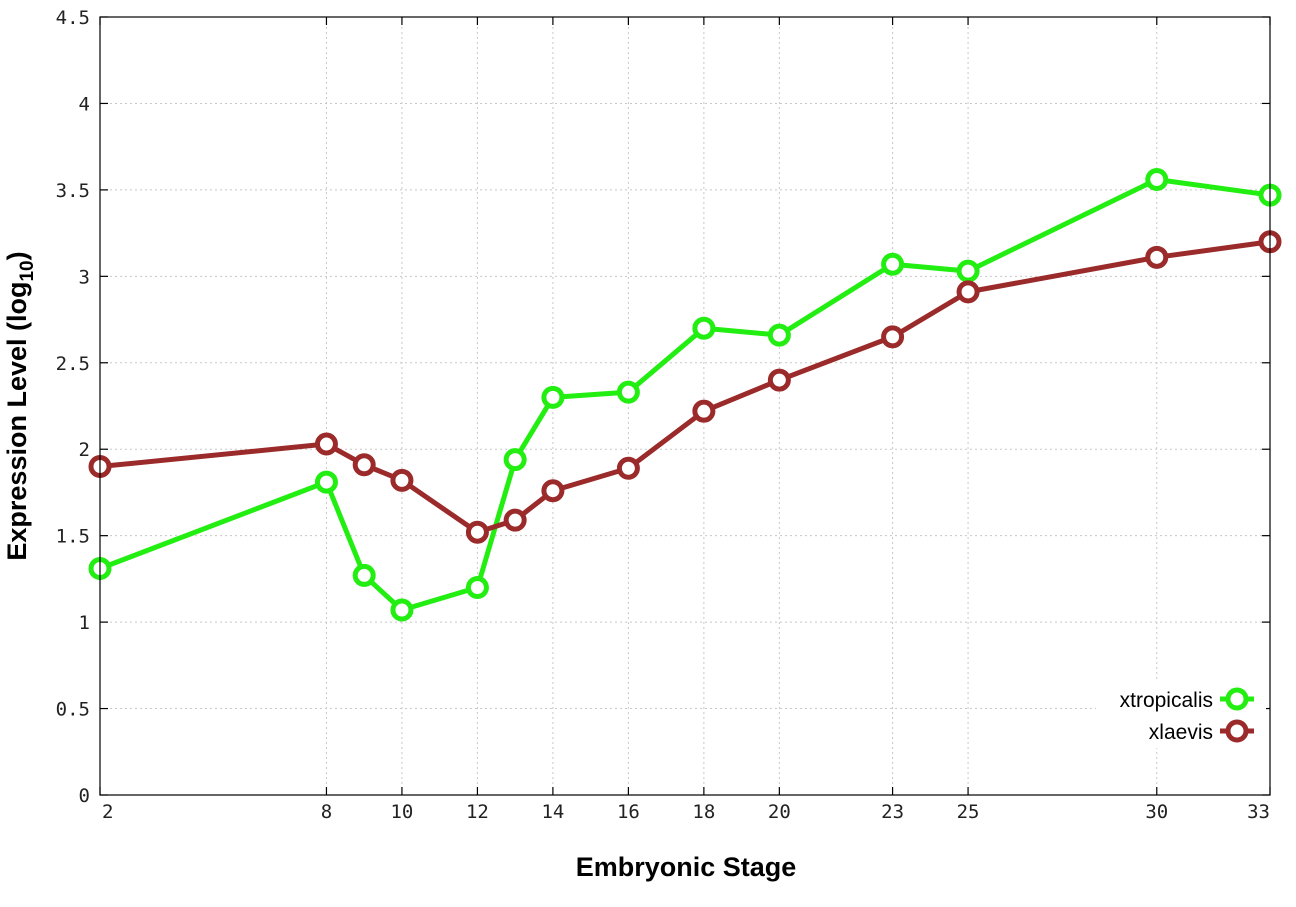  Describe the element at coordinates (1237, 699) in the screenshot. I see `legend-swatch-marker-xtropicalis` at that location.